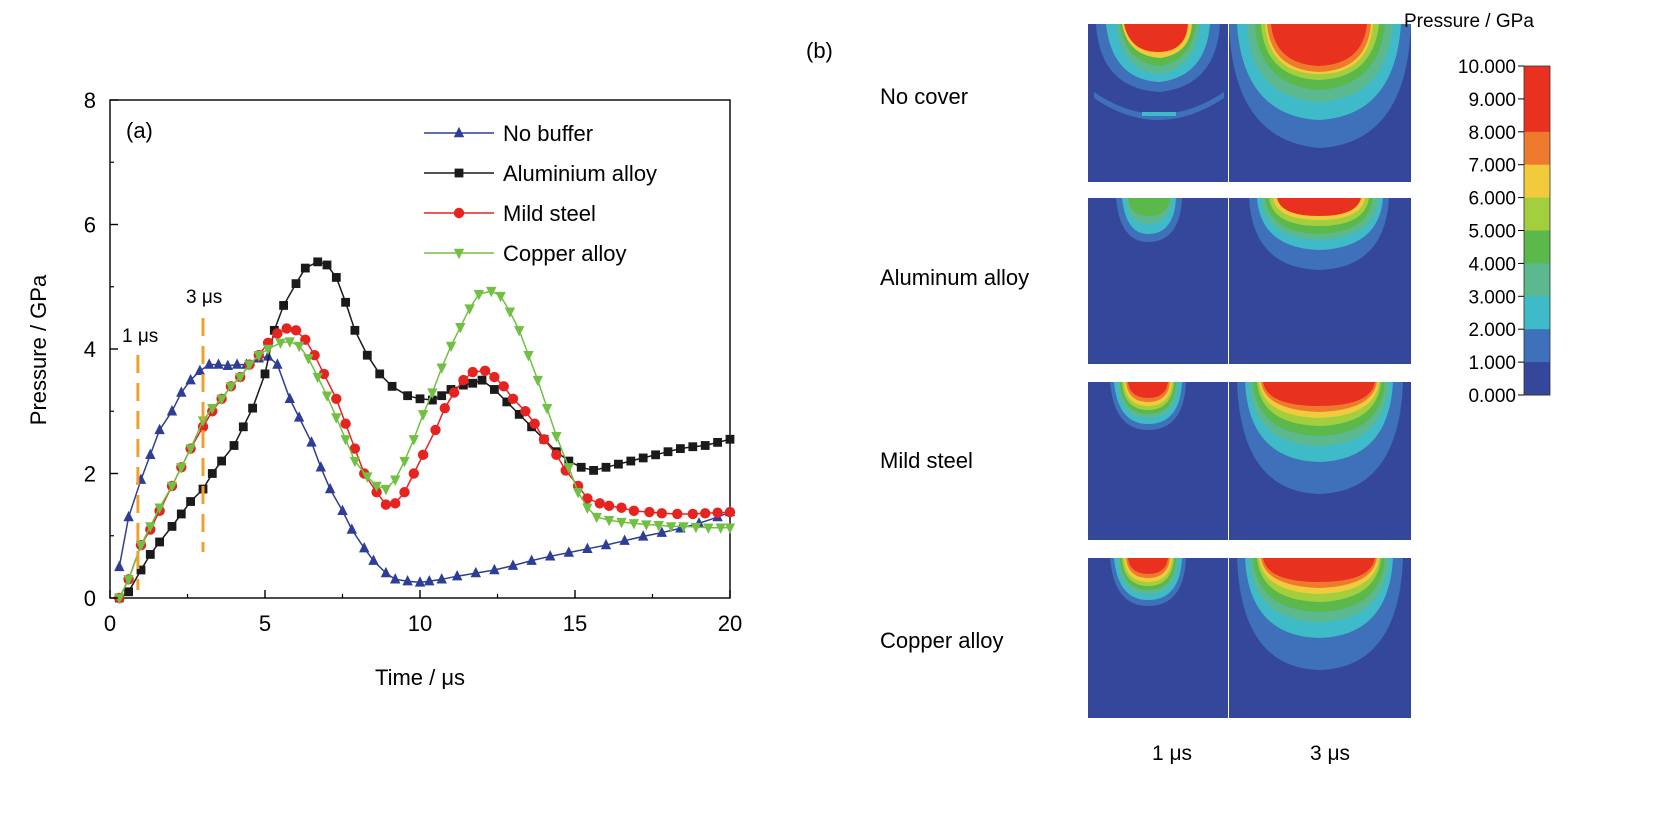  What do you see at coordinates (90, 474) in the screenshot?
I see `y-tick-label: 2` at bounding box center [90, 474].